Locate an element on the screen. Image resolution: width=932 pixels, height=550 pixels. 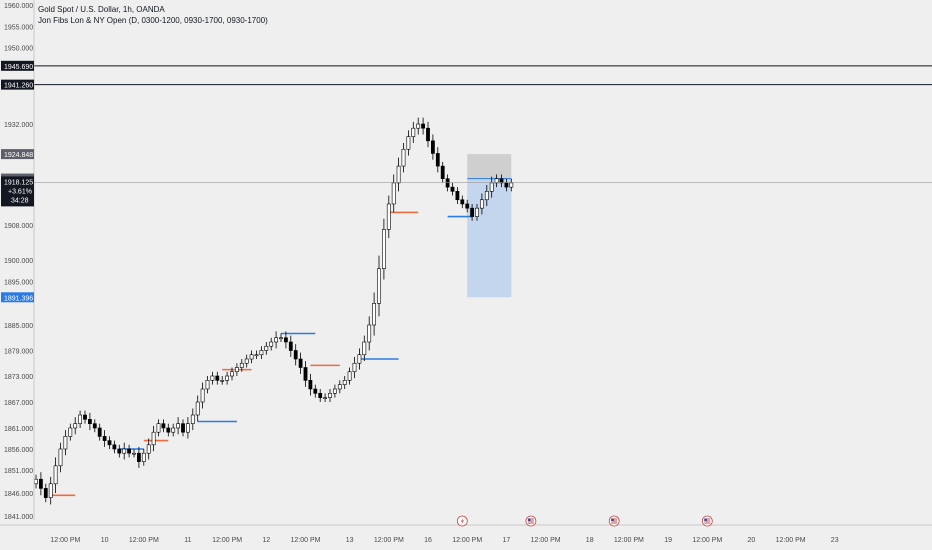
price-label-bg is located at coordinates (17, 297).